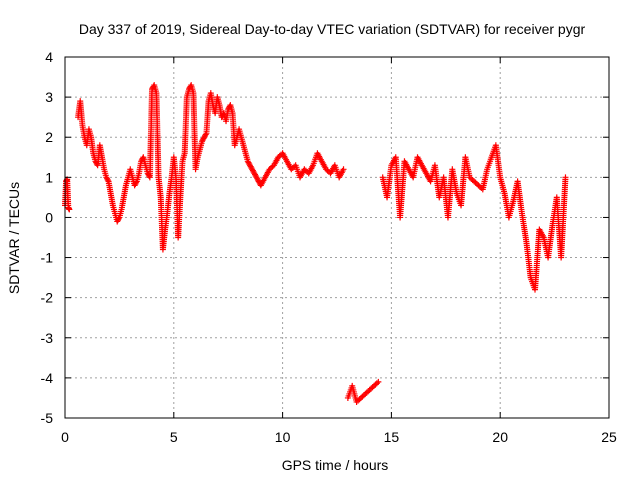 This screenshot has width=640, height=480. Describe the element at coordinates (174, 437) in the screenshot. I see `x-tick-label: 5` at that location.